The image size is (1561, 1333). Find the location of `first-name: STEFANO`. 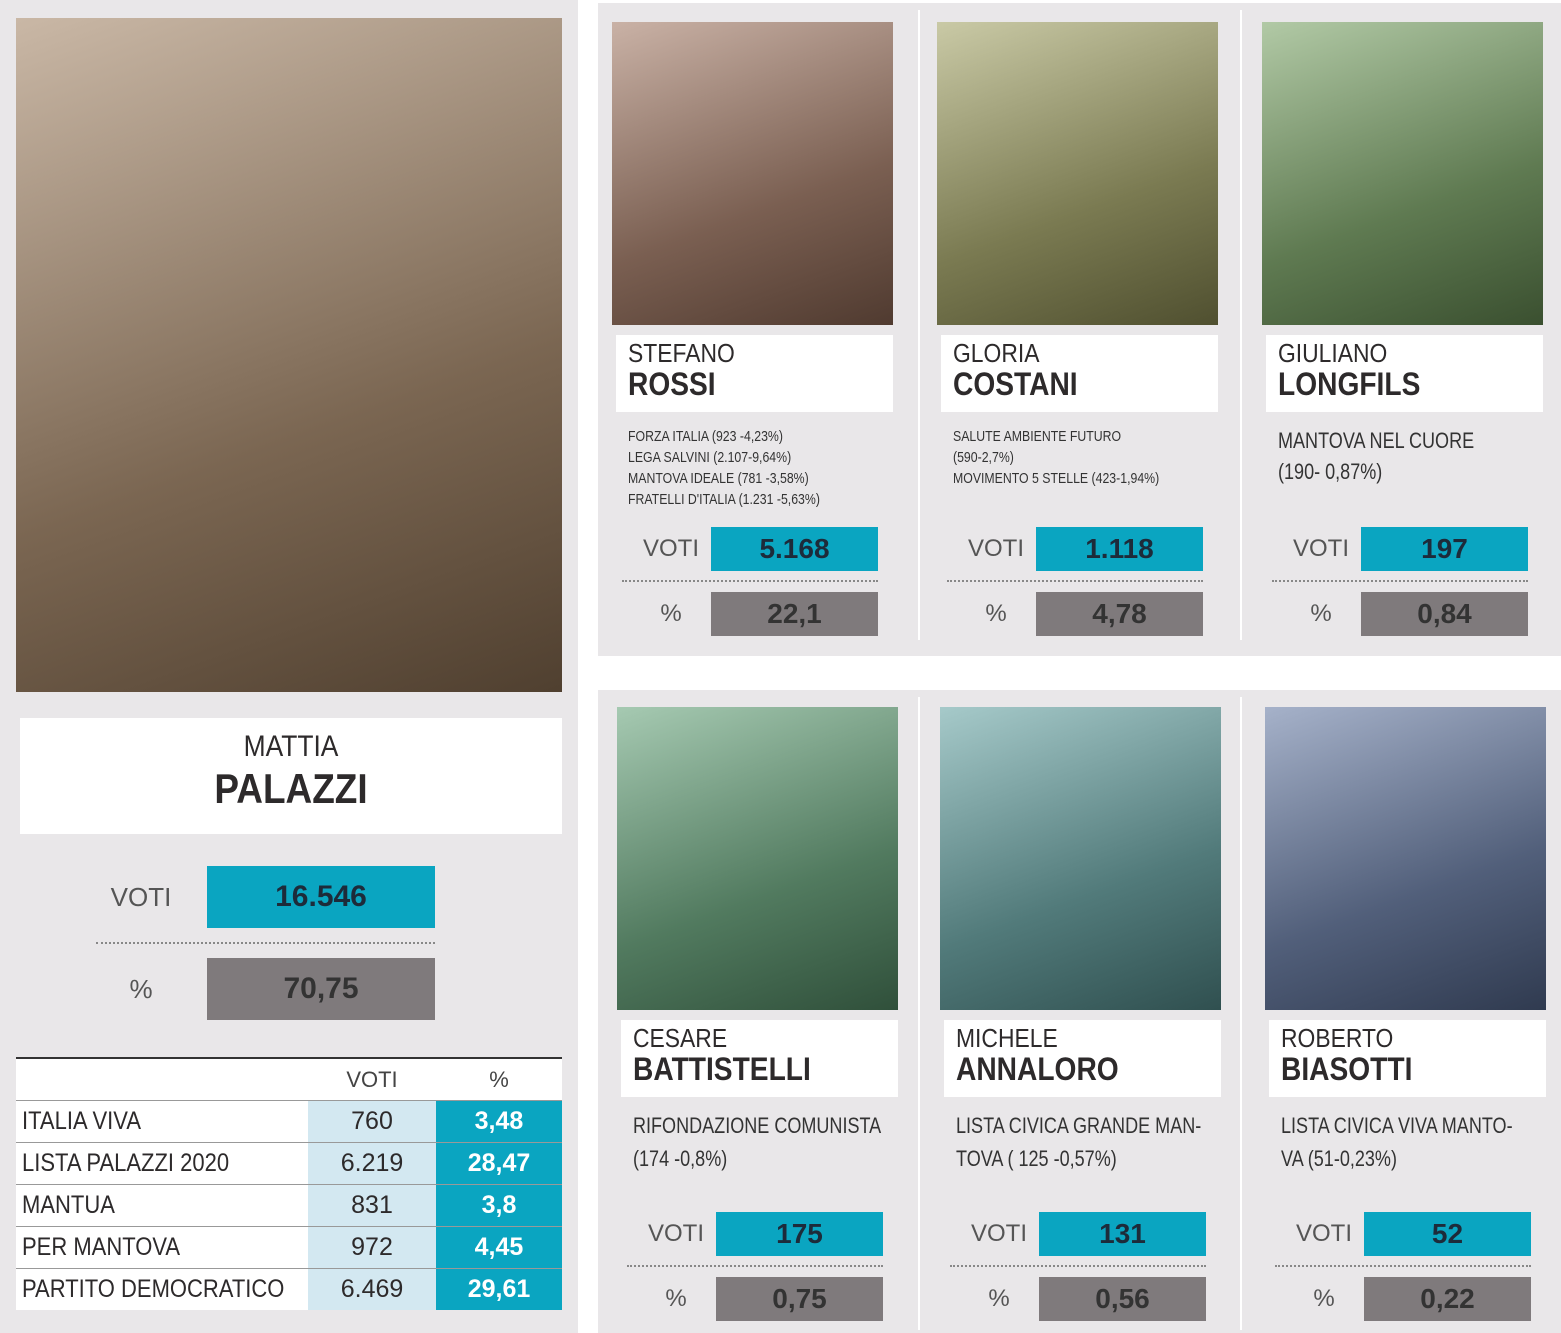

first-name: STEFANO is located at coordinates (681, 353).